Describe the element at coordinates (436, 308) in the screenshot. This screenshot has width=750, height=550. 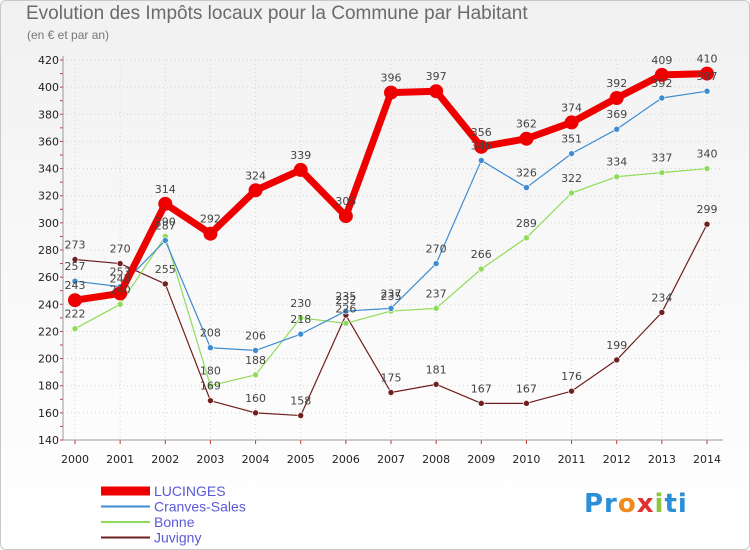
I see `data-point-bonne-2008` at that location.